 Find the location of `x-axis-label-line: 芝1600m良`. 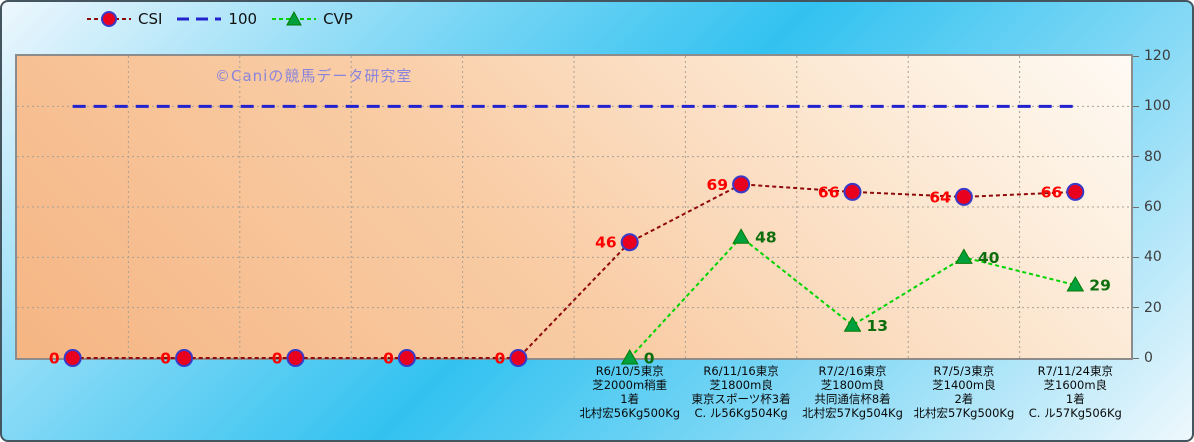

x-axis-label-line: 芝1600m良 is located at coordinates (1075, 385).